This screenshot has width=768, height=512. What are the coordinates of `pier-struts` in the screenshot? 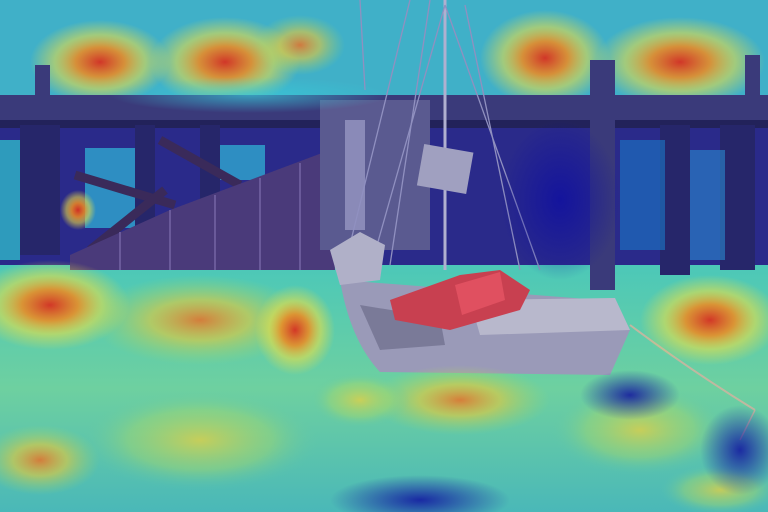 It's located at (158, 195).